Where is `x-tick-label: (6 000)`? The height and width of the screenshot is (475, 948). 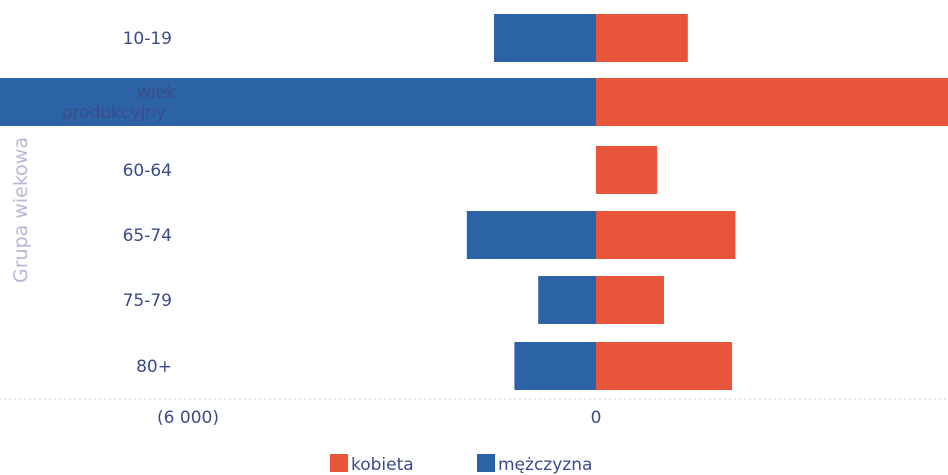 x-tick-label: (6 000) is located at coordinates (188, 418).